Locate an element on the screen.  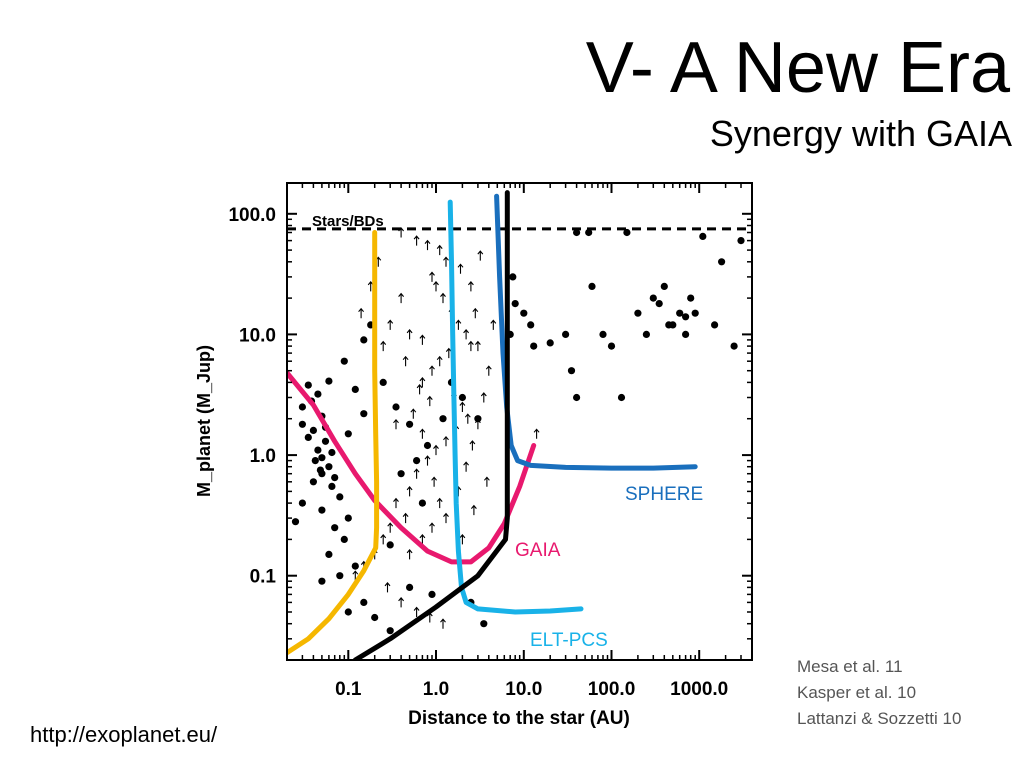
x-tick-label: 1000.0 is located at coordinates (699, 689).